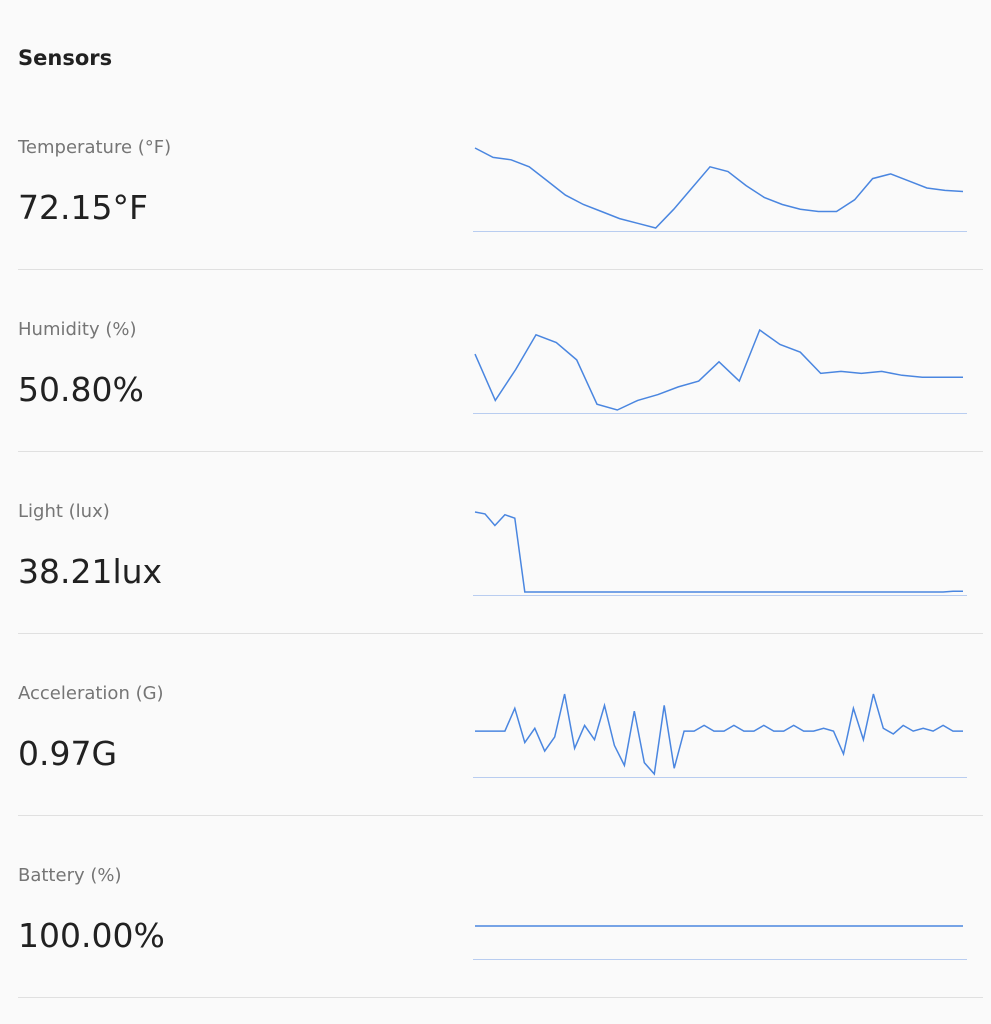  I want to click on panel-title: Sensors, so click(65, 58).